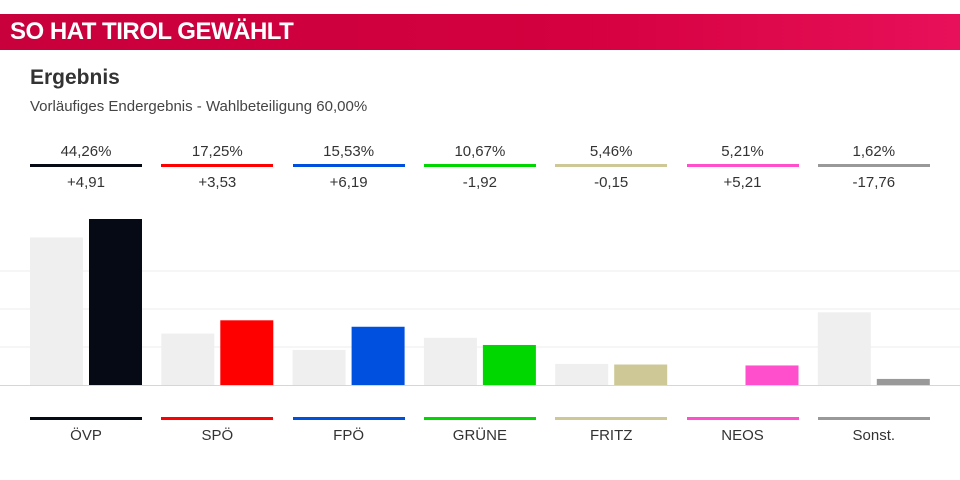  I want to click on party-label-sonst: Sonst., so click(874, 435).